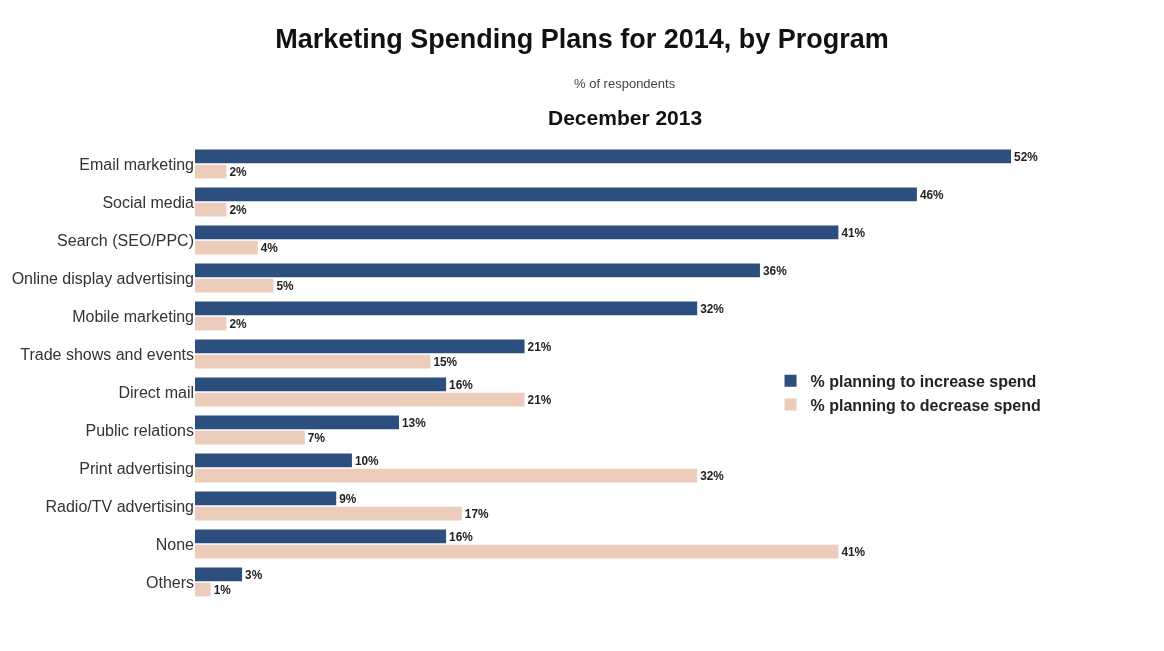 The height and width of the screenshot is (651, 1164). I want to click on data-label: 5%, so click(285, 285).